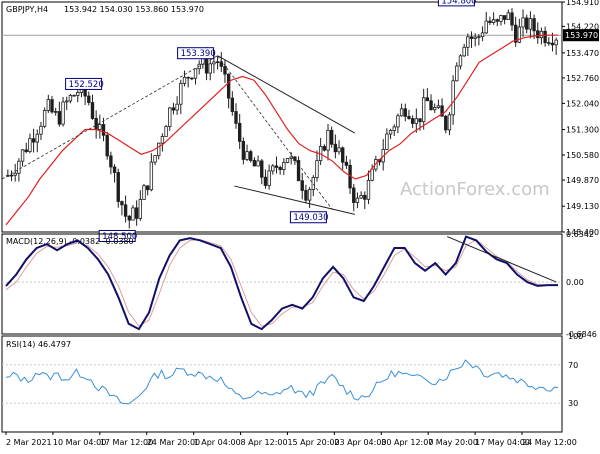 The width and height of the screenshot is (600, 454). What do you see at coordinates (173, 442) in the screenshot?
I see `x-tick-label: 24 Mar 20:00` at bounding box center [173, 442].